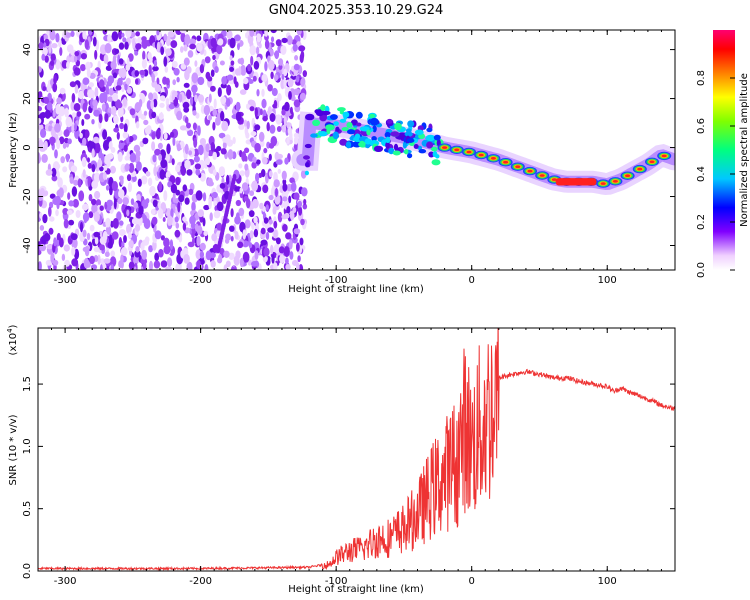  What do you see at coordinates (12, 339) in the screenshot?
I see `svg-text: (x104)` at bounding box center [12, 339].